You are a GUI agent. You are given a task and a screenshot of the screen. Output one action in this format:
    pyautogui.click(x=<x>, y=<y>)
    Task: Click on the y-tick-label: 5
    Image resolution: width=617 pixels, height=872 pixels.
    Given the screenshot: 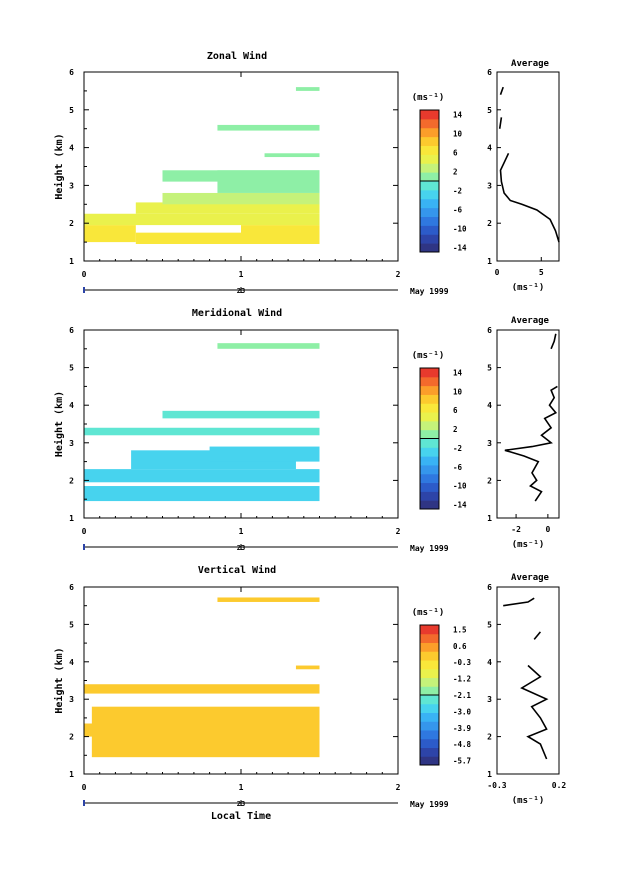 What is the action you would take?
    pyautogui.click(x=71, y=624)
    